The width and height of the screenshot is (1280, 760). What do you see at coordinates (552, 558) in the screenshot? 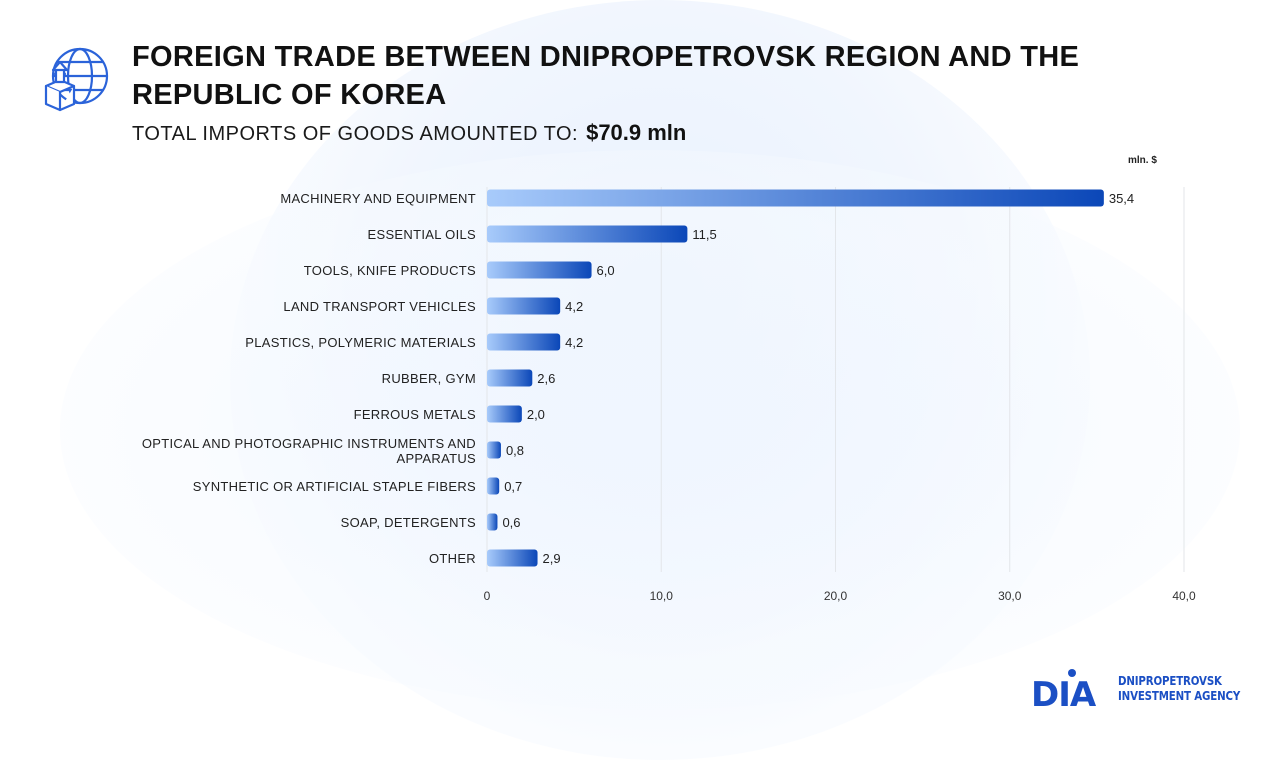
I see `data-label: 2,9` at bounding box center [552, 558].